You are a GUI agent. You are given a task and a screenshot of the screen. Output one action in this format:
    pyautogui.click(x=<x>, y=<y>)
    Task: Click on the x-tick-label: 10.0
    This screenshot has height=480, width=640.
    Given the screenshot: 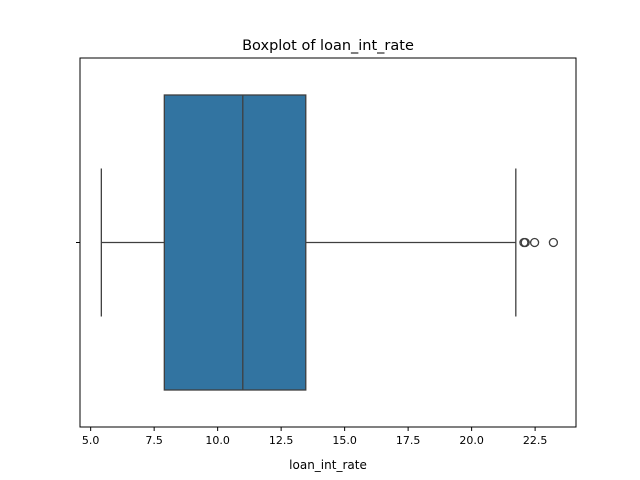 What is the action you would take?
    pyautogui.click(x=217, y=440)
    